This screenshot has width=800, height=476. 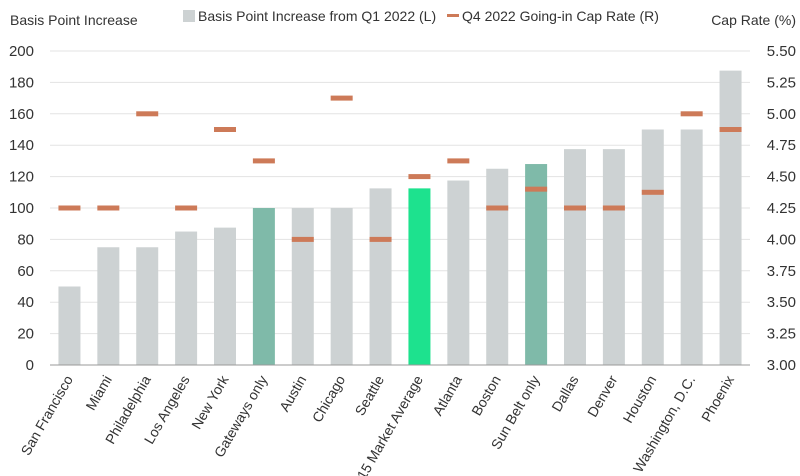 I want to click on x-category-label: Denver, so click(x=602, y=395).